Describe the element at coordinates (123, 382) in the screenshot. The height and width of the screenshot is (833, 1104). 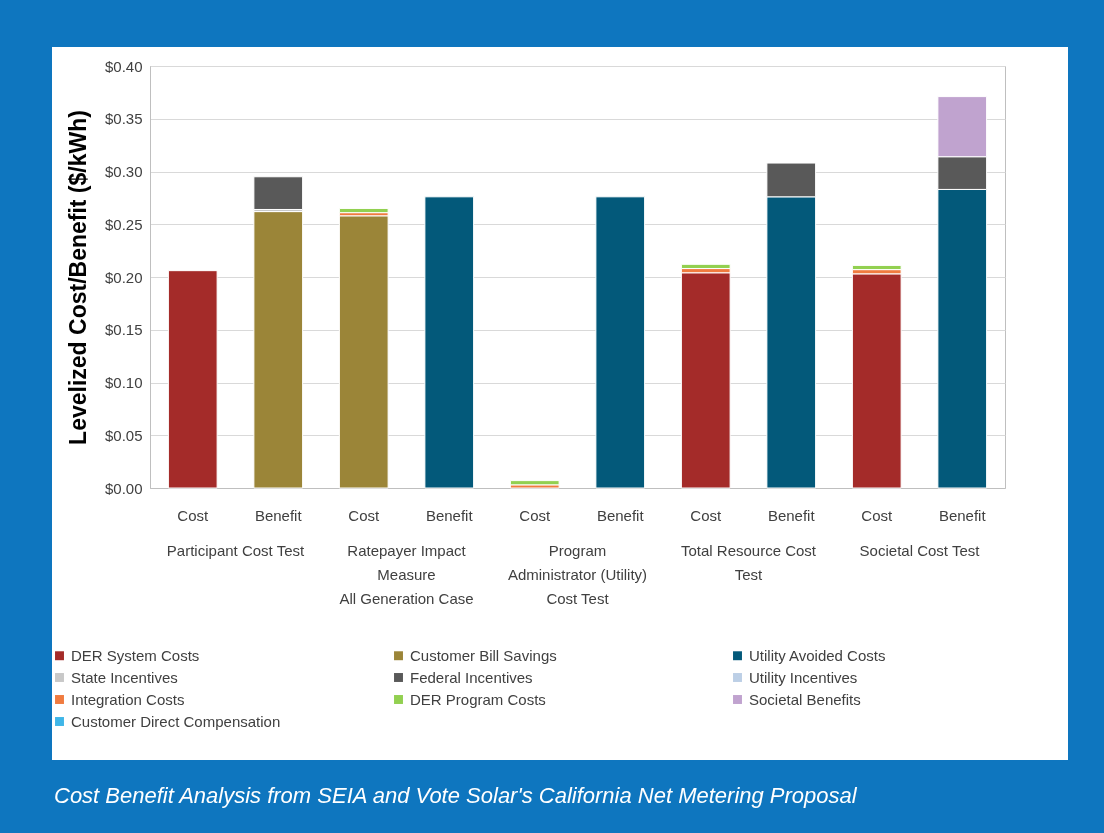
I see `y-tick-label: $0.10` at that location.